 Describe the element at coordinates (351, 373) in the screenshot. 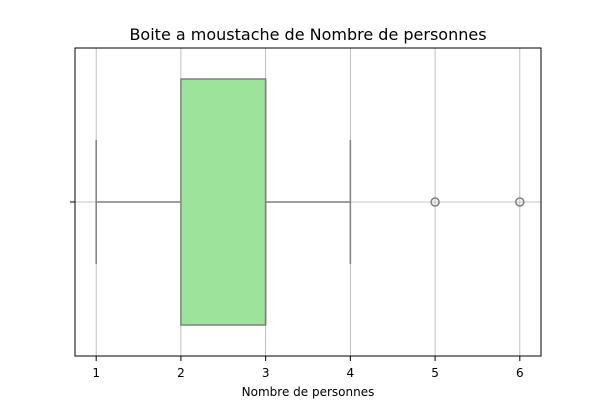

I see `x-tick-label: 4` at that location.